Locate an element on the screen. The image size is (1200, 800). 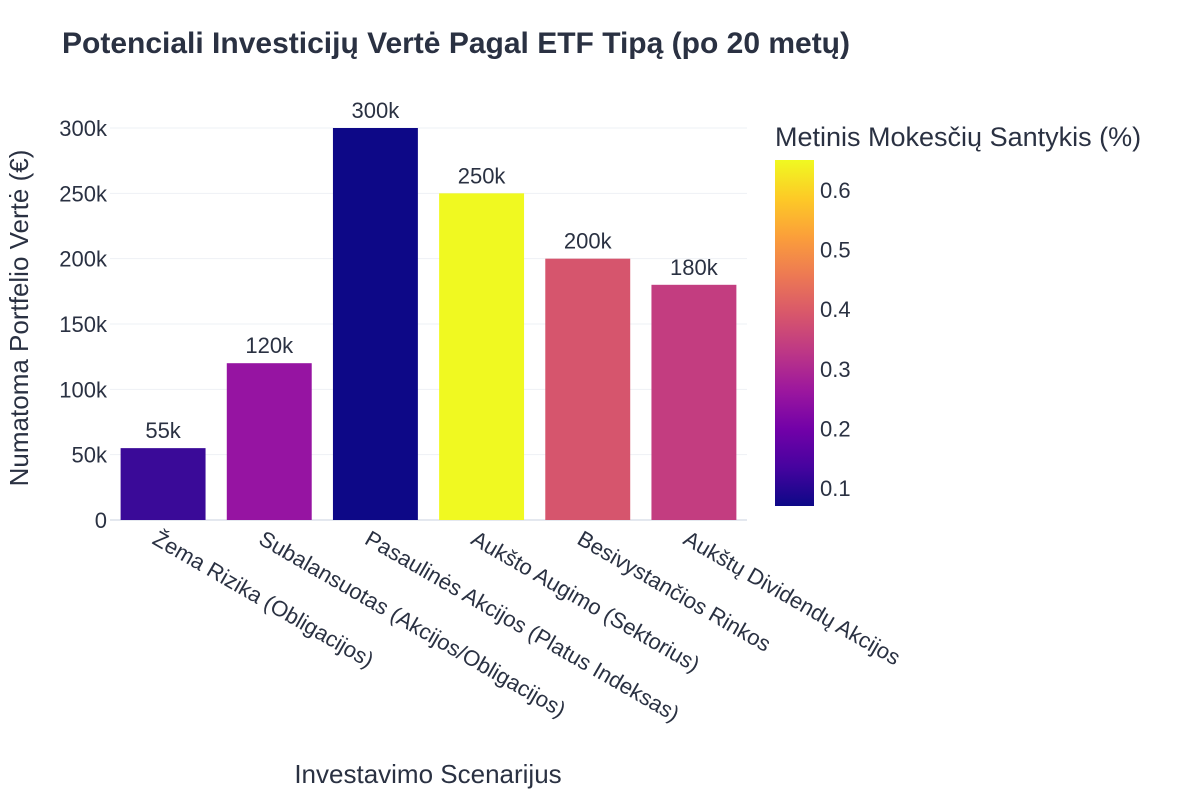
y-tick-label: 0 is located at coordinates (101, 520).